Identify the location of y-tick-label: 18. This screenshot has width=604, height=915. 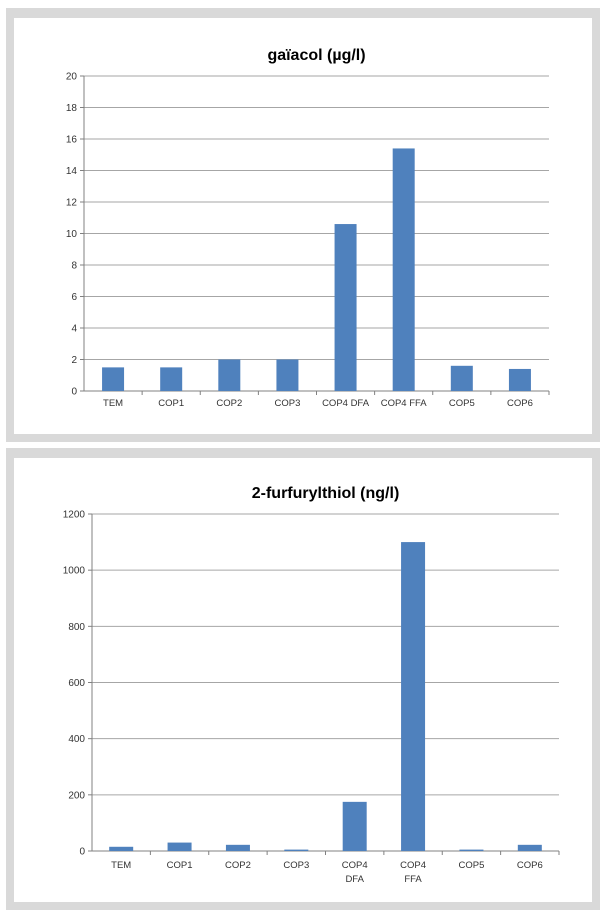
(72, 108).